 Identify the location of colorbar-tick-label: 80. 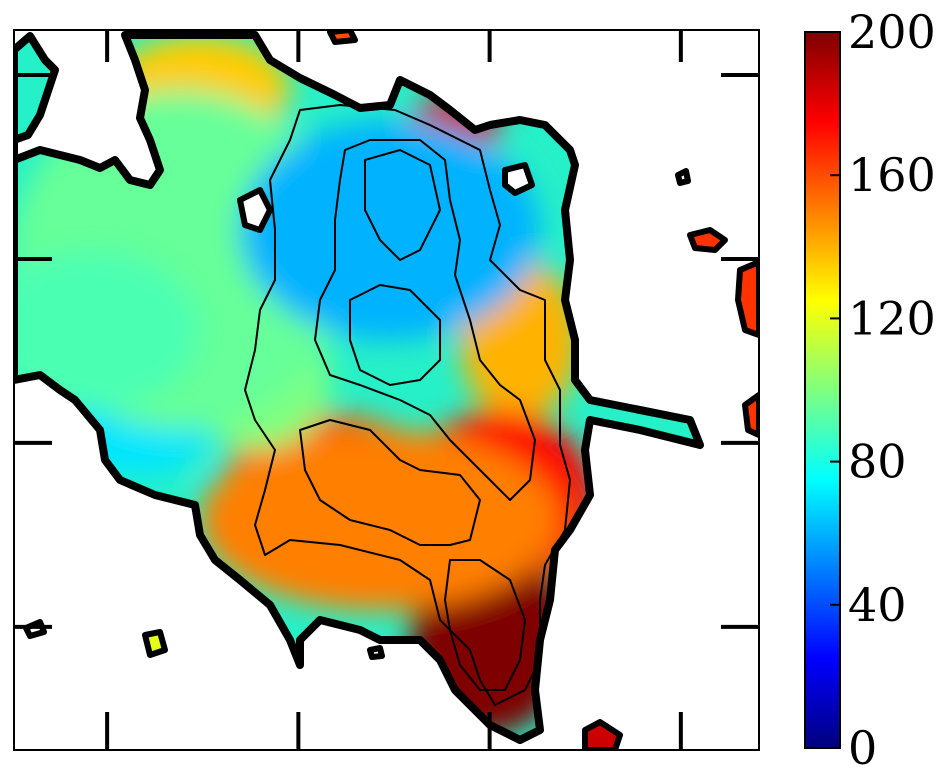
(877, 462).